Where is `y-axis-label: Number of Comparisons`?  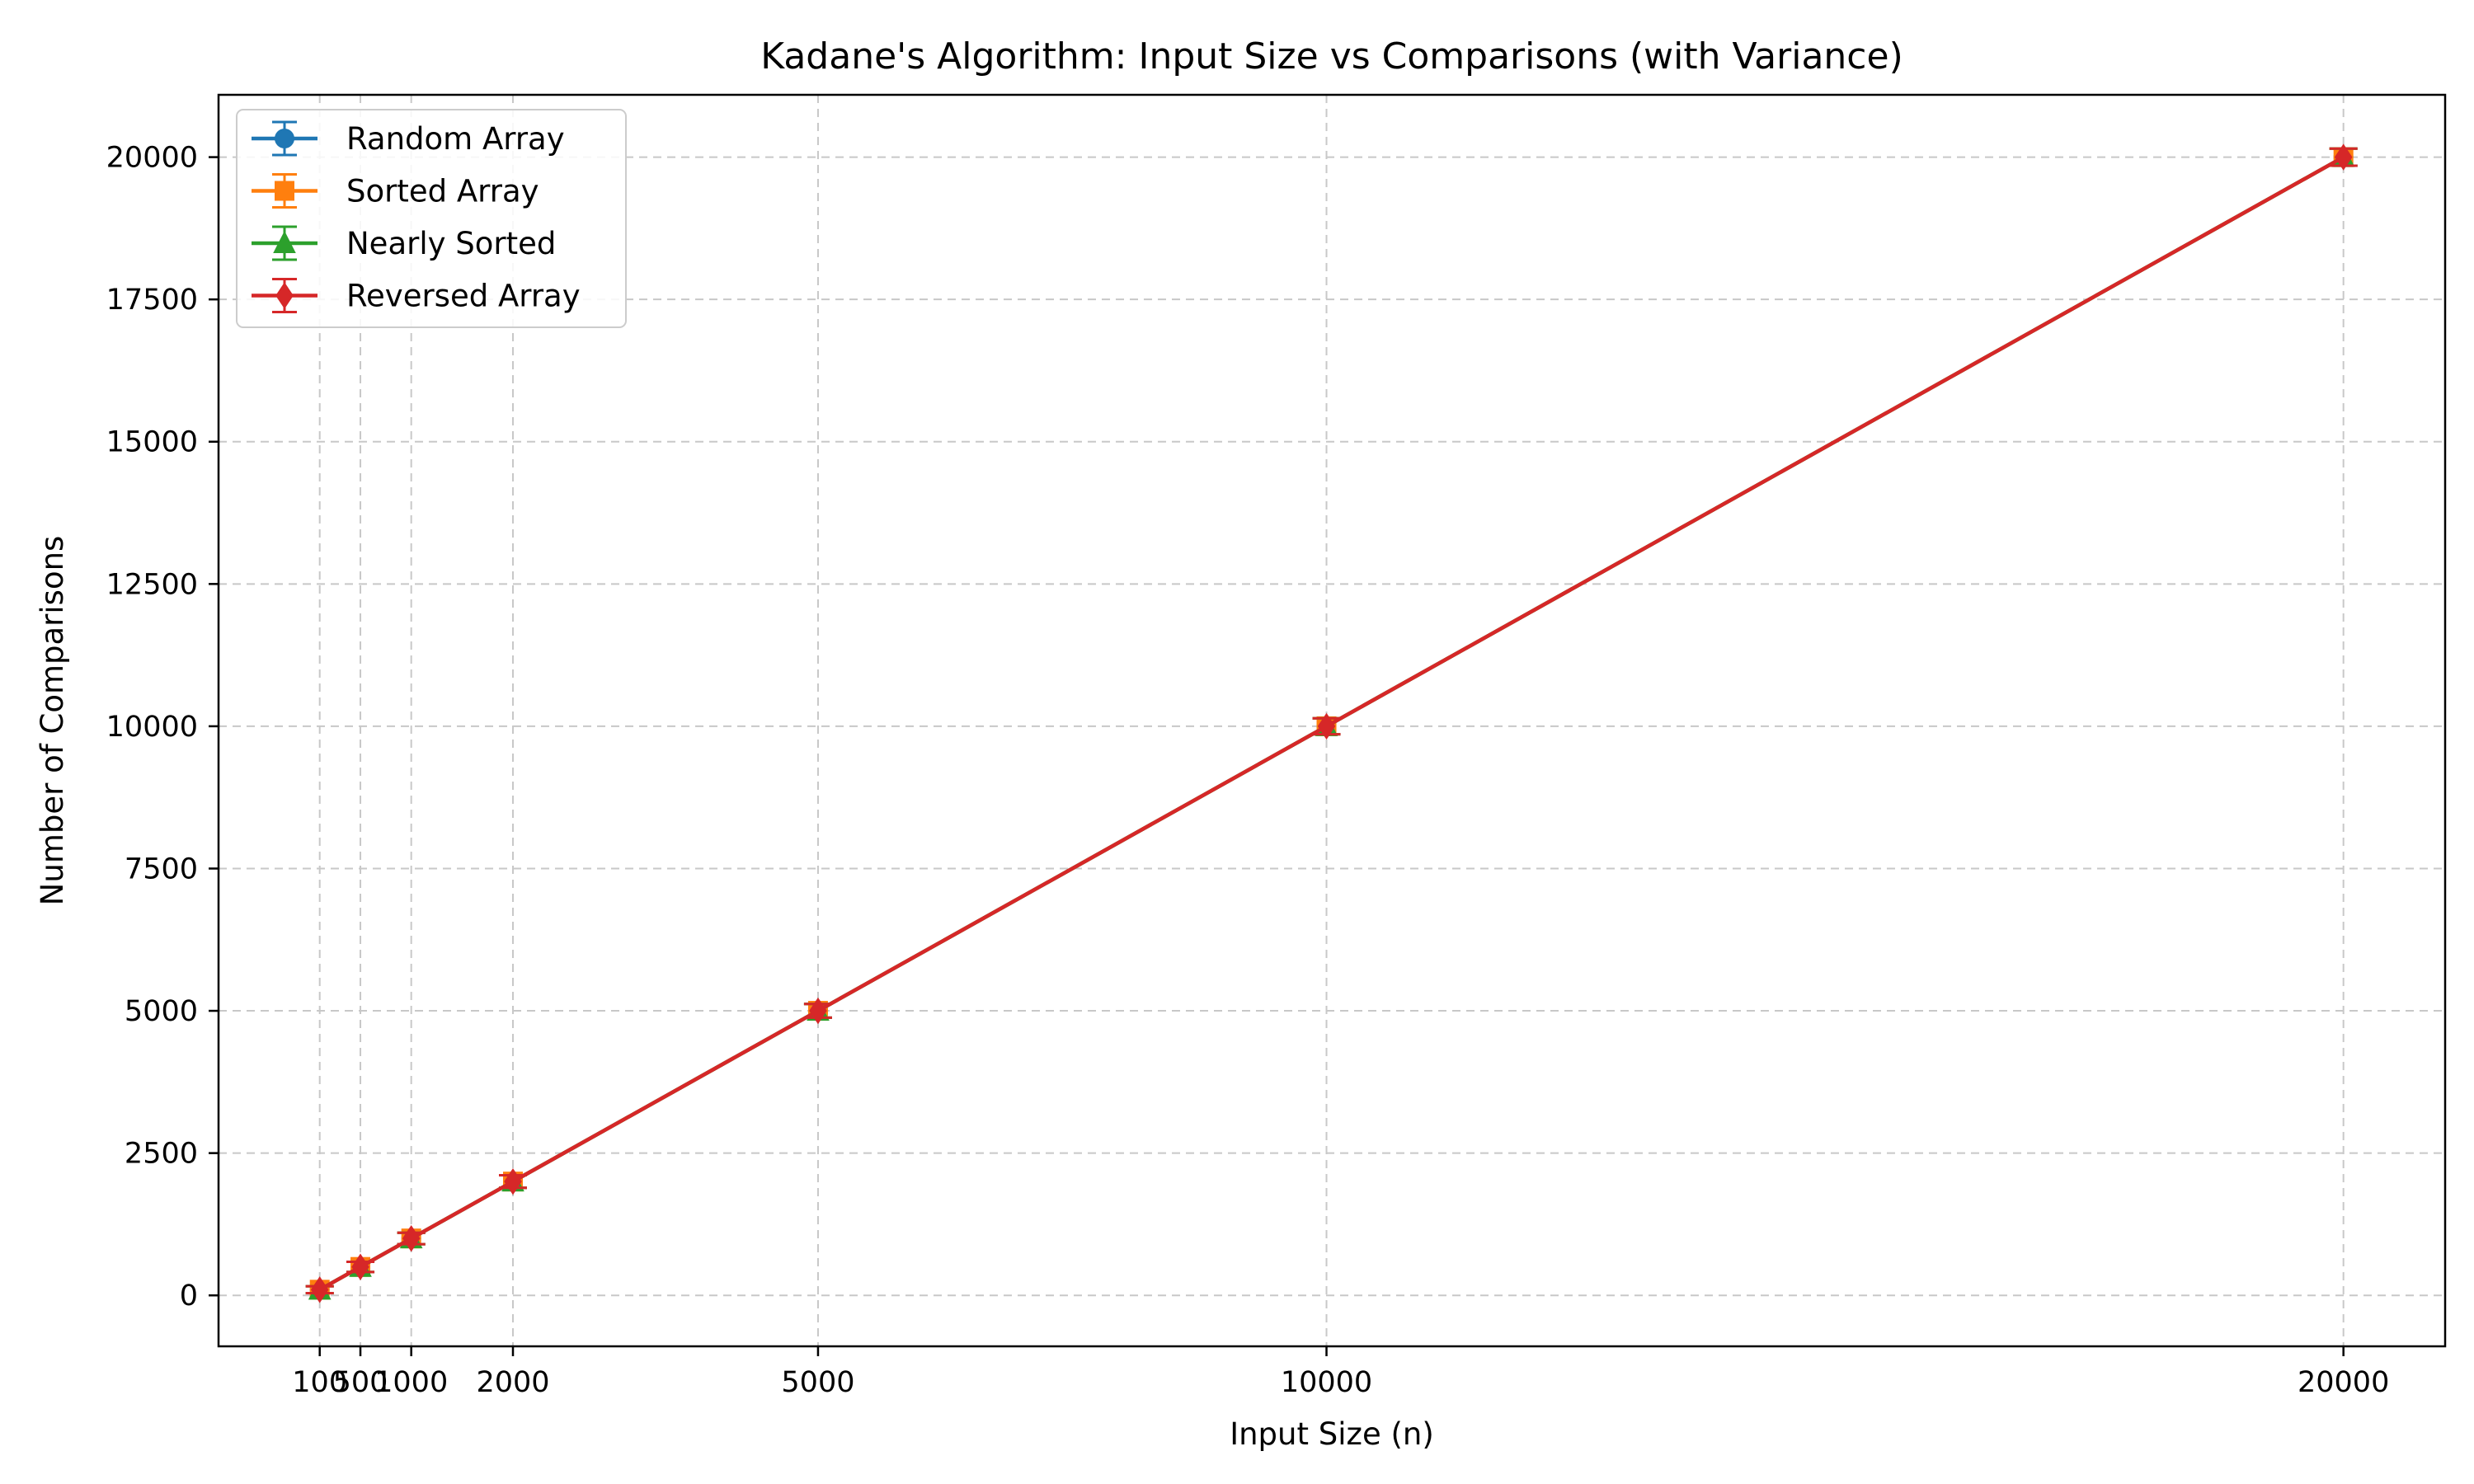
y-axis-label: Number of Comparisons is located at coordinates (52, 721).